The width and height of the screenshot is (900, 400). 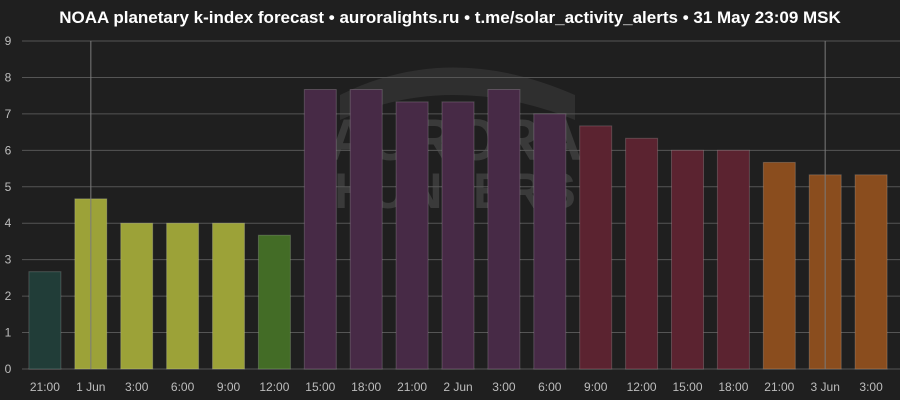 What do you see at coordinates (8, 369) in the screenshot?
I see `y-tick-label: 0` at bounding box center [8, 369].